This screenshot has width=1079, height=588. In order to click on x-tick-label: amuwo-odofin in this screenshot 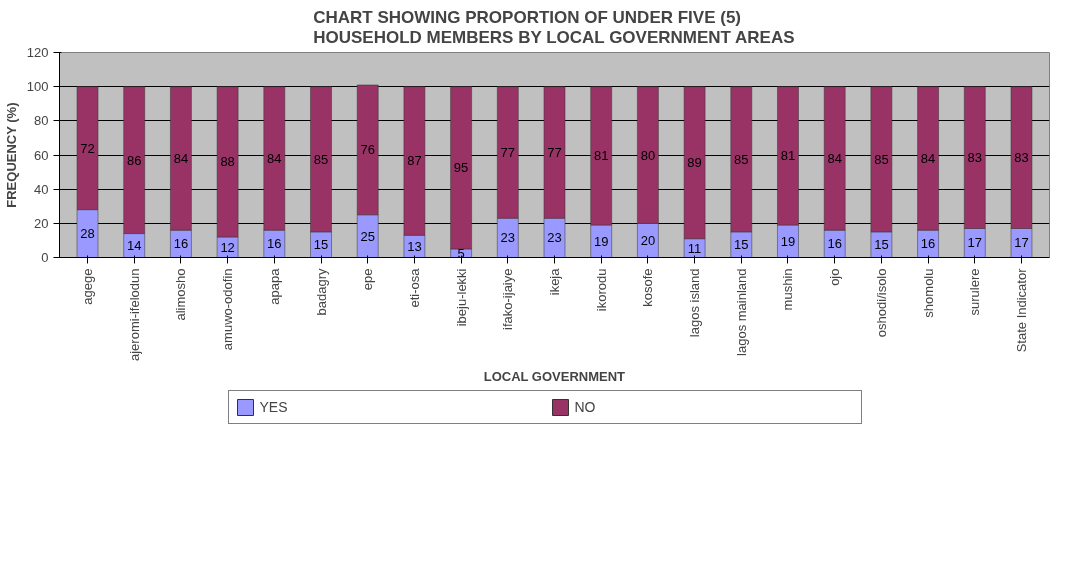, I will do `click(228, 309)`.